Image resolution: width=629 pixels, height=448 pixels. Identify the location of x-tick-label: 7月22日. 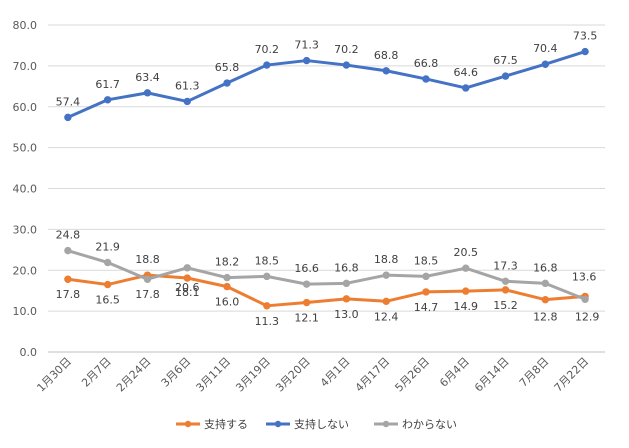
(572, 375).